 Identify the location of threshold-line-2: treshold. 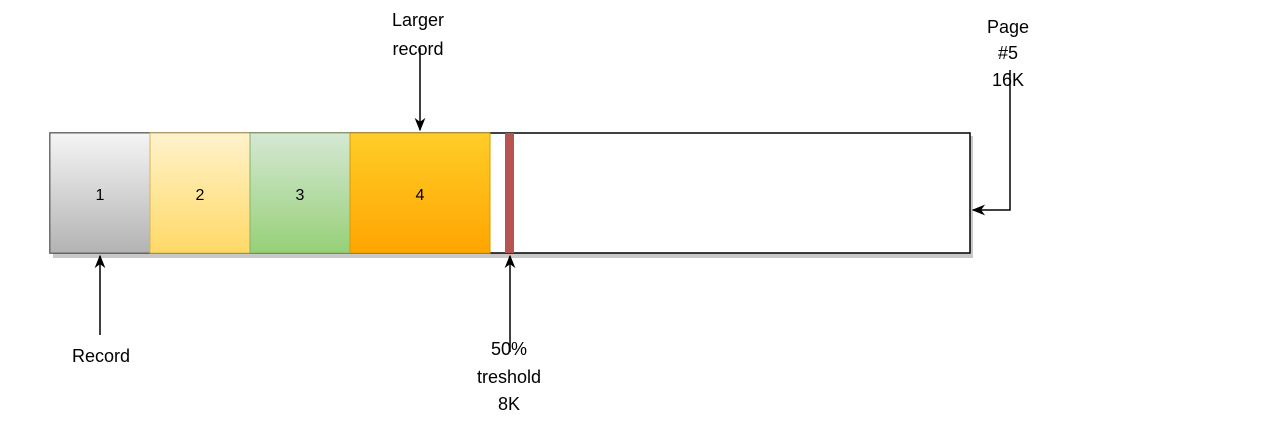
(509, 377).